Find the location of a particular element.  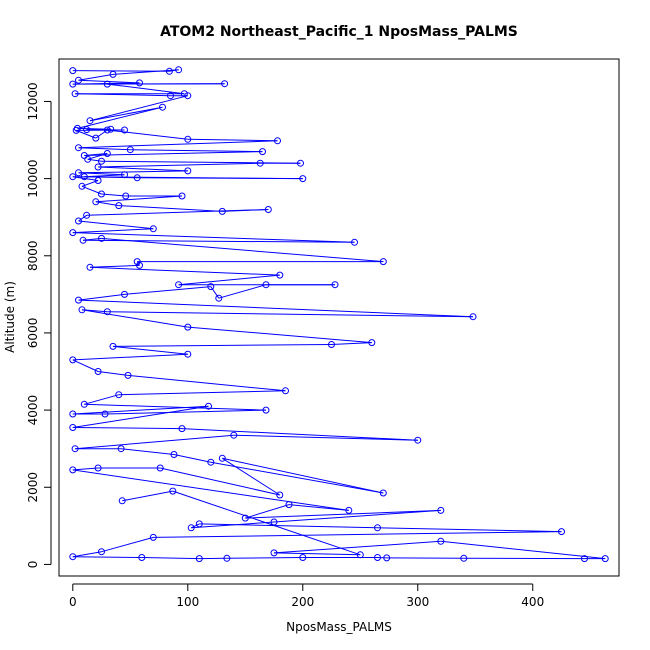

y-tick-label: 8000 is located at coordinates (33, 255).